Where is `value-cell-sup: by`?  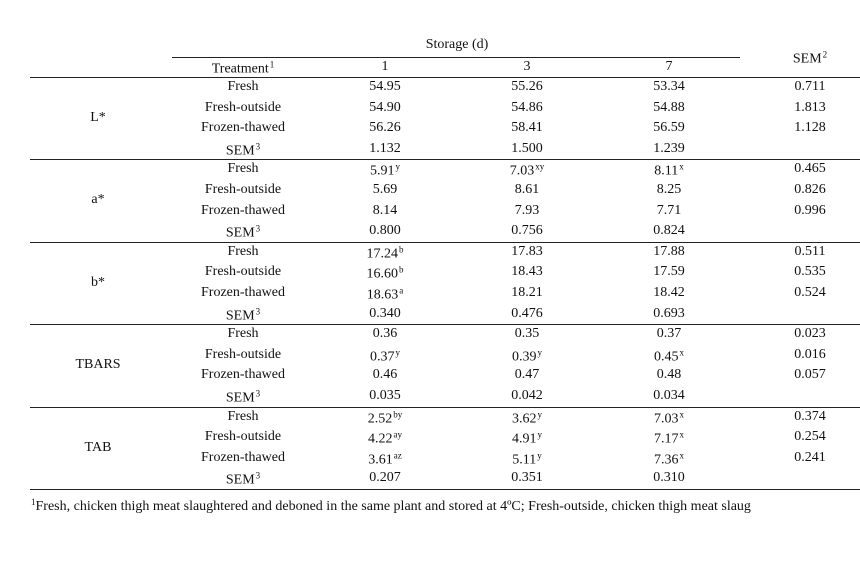
value-cell-sup: by is located at coordinates (398, 414).